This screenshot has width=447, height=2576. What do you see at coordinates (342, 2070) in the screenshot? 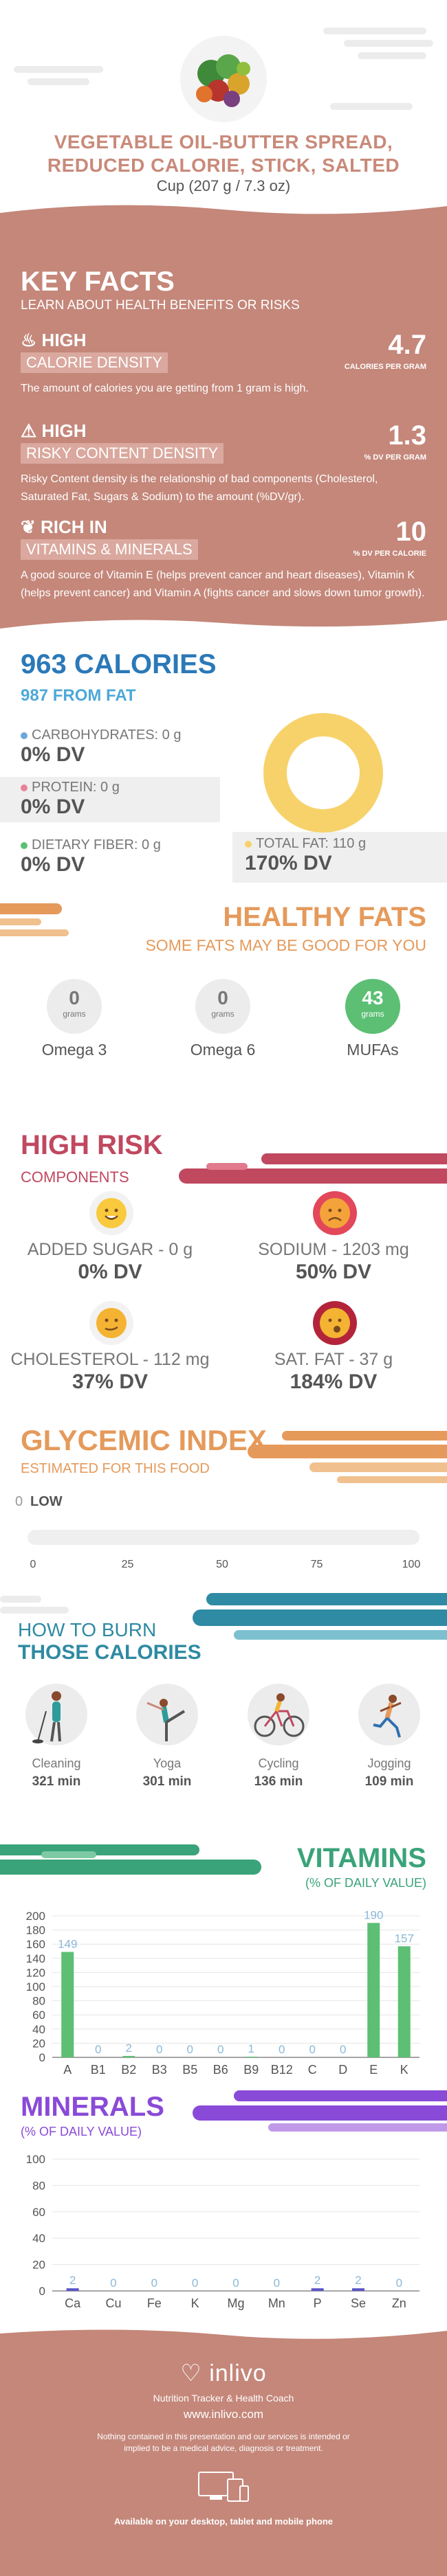
I see `x-tick-label: D` at bounding box center [342, 2070].